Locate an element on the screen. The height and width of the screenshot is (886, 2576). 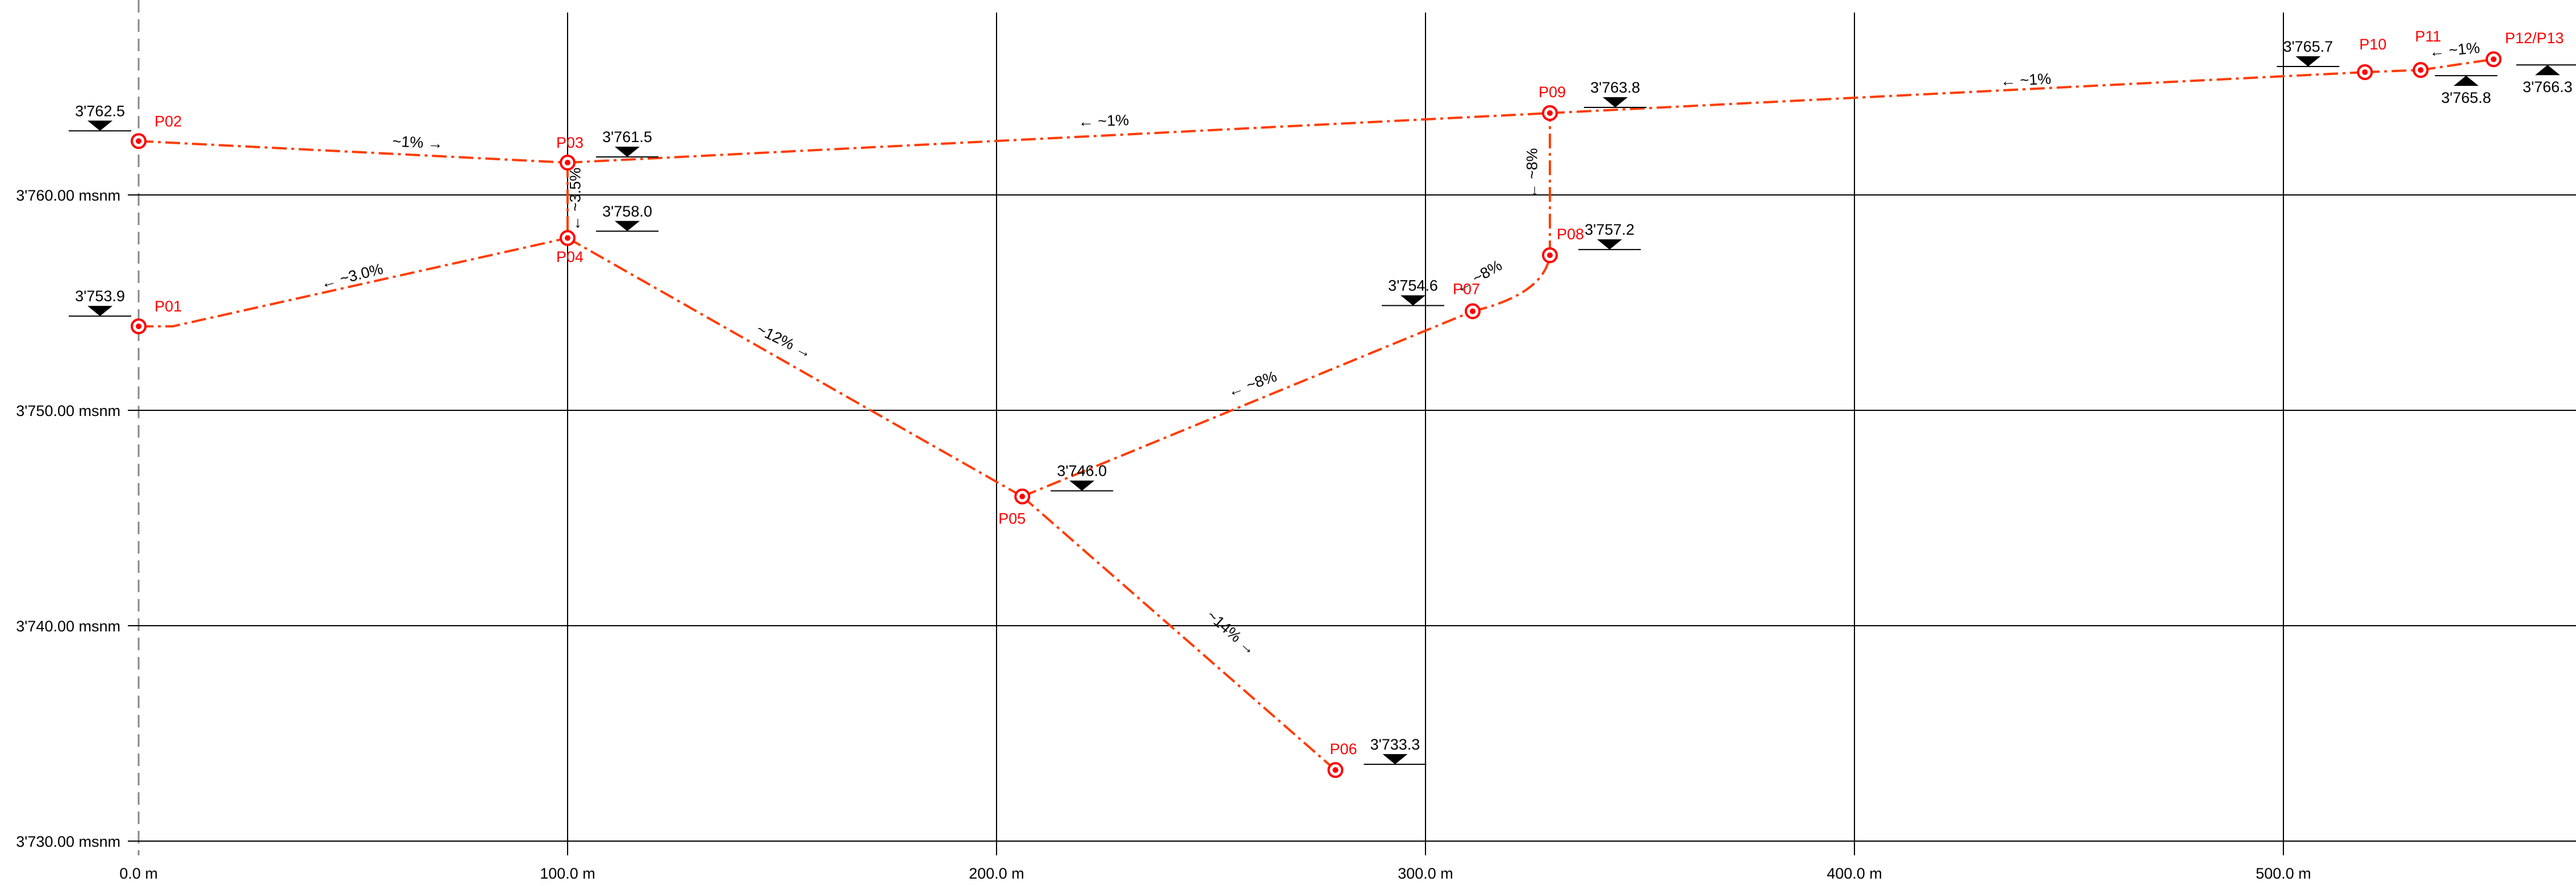
point-label: P09 is located at coordinates (1553, 92).